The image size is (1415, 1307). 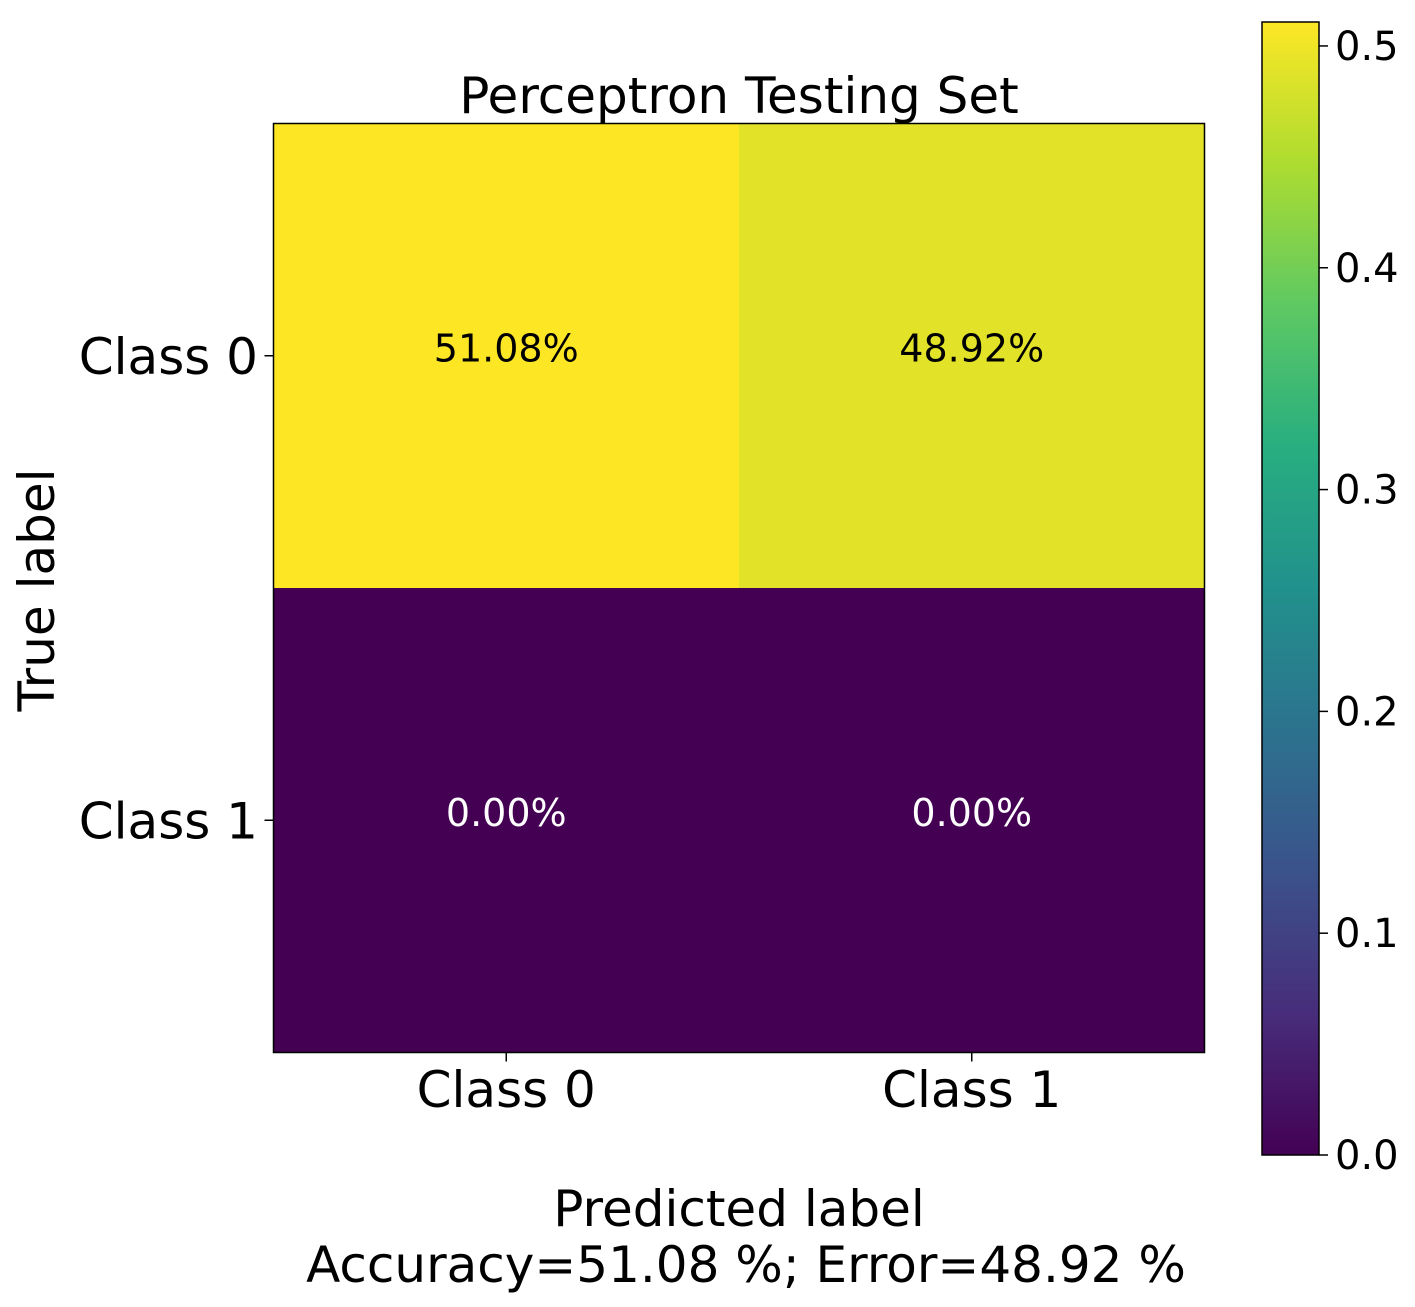 What do you see at coordinates (176, 589) in the screenshot?
I see `y-axis: Class 0 Class 1` at bounding box center [176, 589].